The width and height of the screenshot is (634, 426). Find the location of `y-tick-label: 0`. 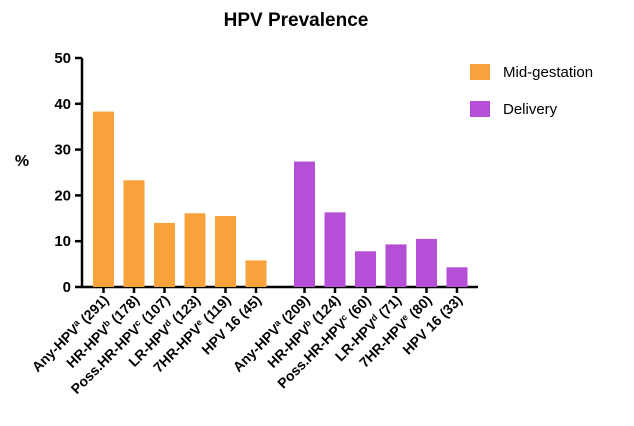

y-tick-label: 0 is located at coordinates (67, 287).